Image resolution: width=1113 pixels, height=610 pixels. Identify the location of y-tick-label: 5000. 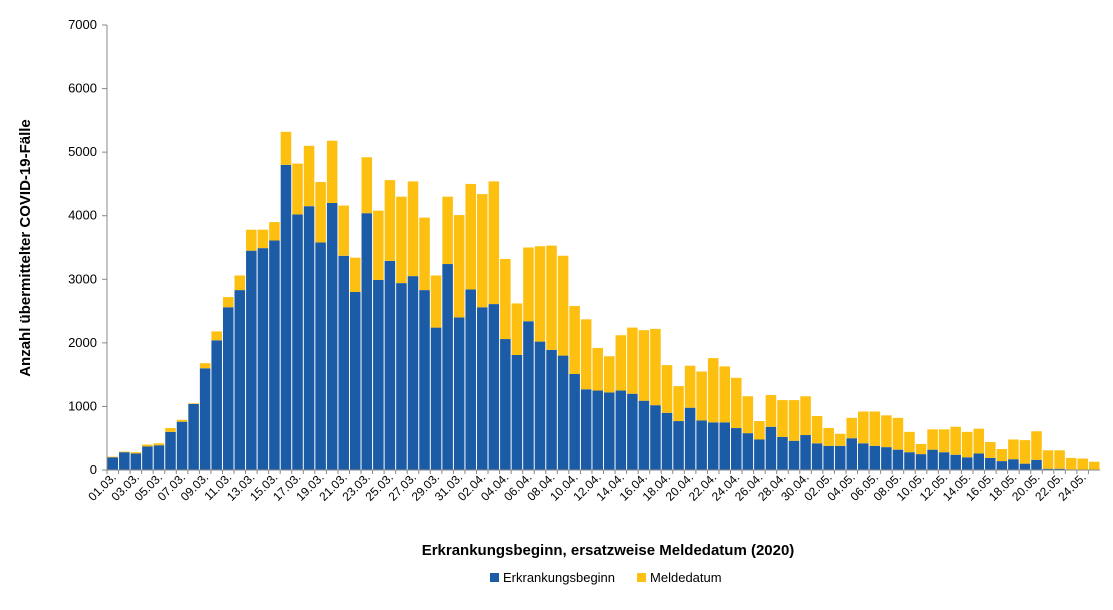
(82, 151).